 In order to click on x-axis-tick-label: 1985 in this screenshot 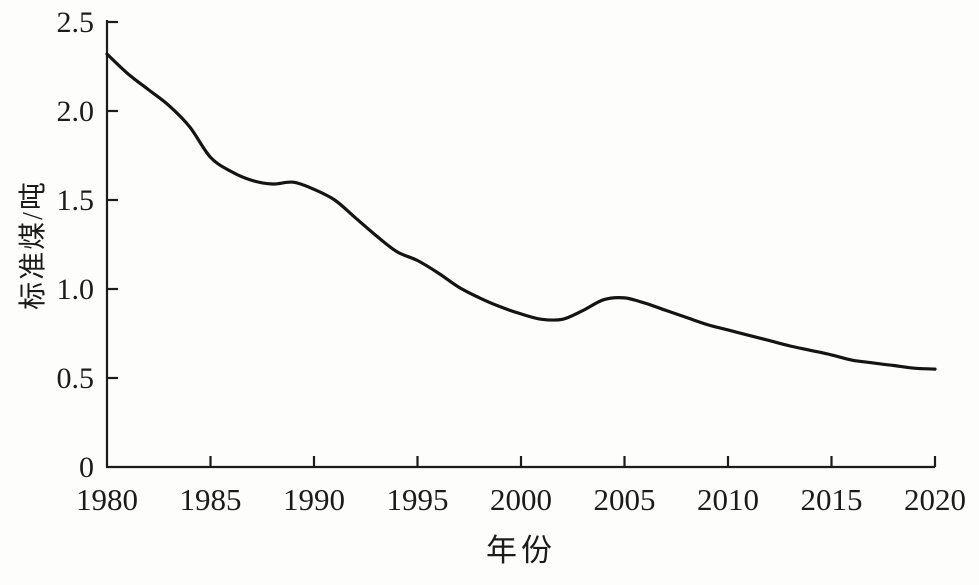, I will do `click(211, 499)`.